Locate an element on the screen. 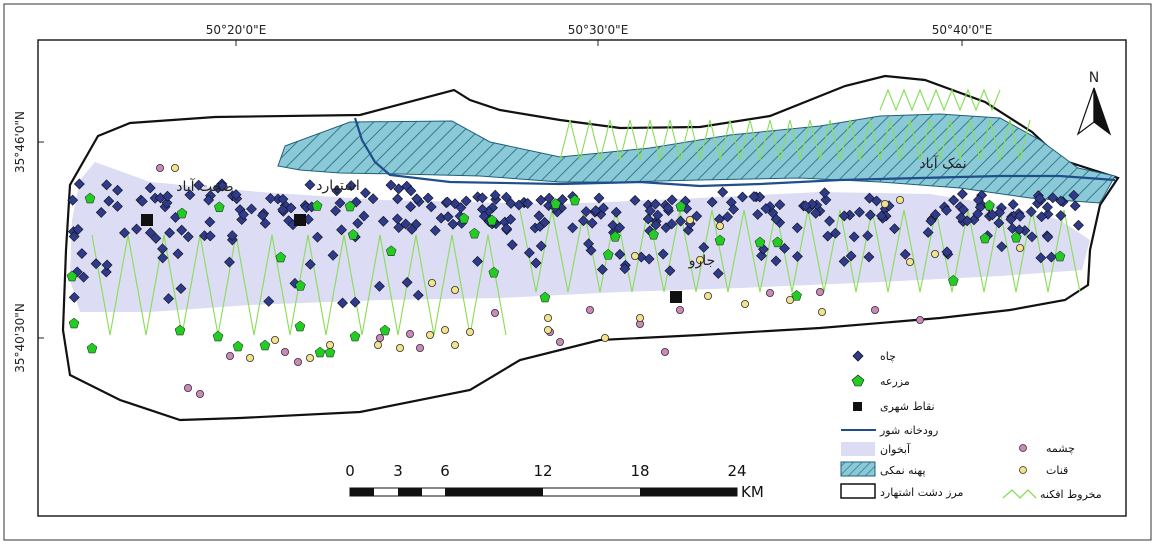  legend-aquifer: آبخوان is located at coordinates (895, 449).